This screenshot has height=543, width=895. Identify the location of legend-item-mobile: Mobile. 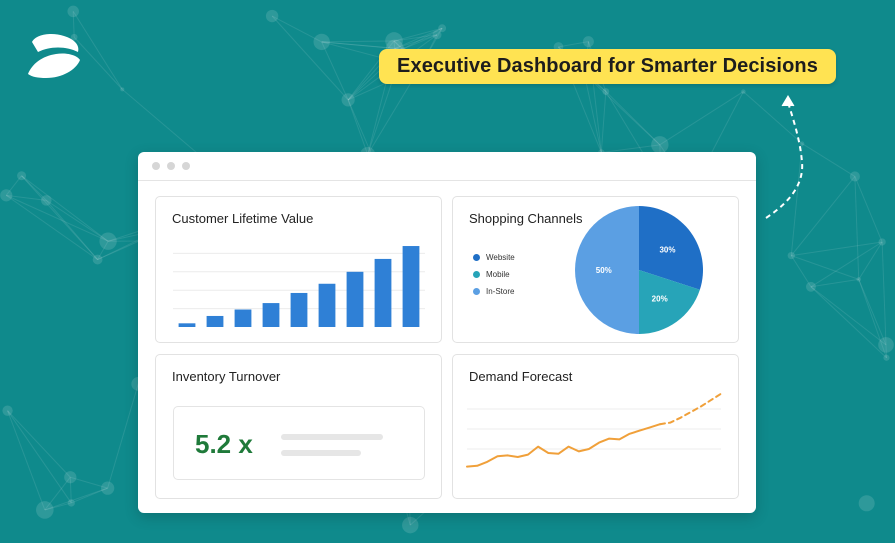
(494, 274).